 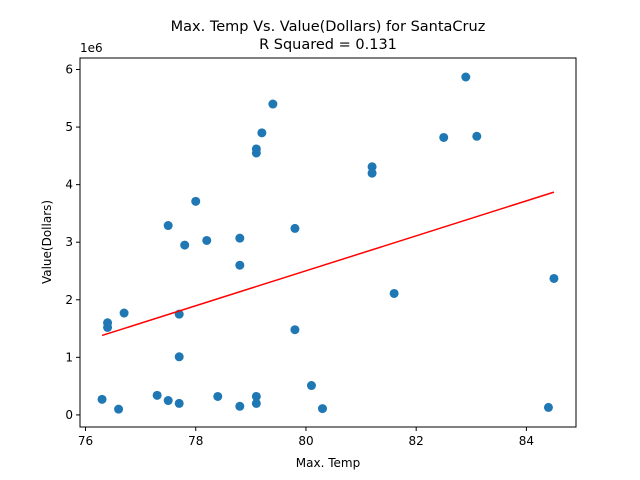 I want to click on x-tick-label-78: 78, so click(x=195, y=441).